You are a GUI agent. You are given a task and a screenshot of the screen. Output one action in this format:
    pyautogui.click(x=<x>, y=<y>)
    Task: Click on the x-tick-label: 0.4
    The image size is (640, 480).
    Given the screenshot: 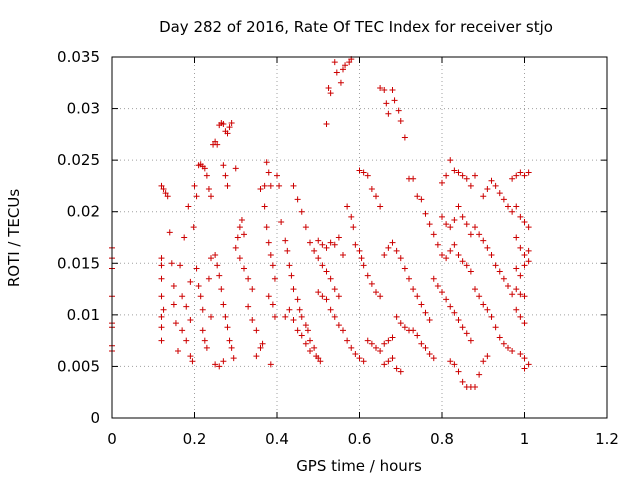 What is the action you would take?
    pyautogui.click(x=277, y=439)
    